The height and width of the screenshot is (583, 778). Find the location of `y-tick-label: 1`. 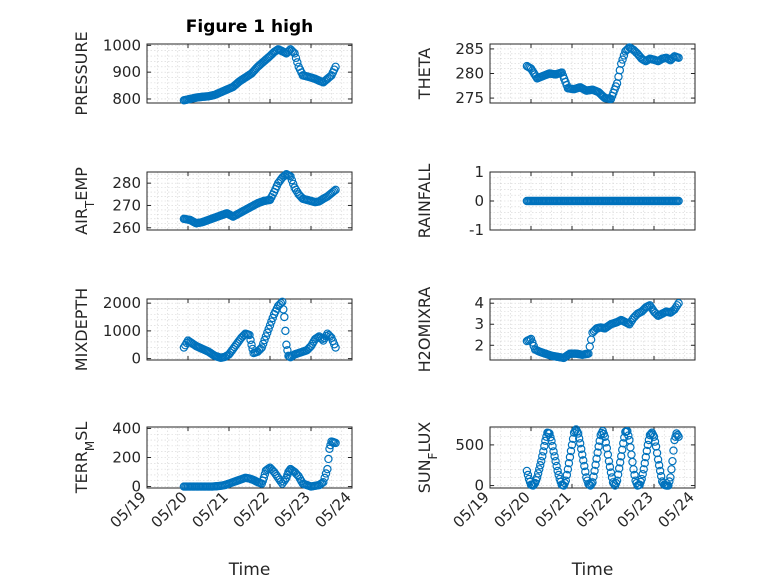

y-tick-label: 1 is located at coordinates (479, 172).